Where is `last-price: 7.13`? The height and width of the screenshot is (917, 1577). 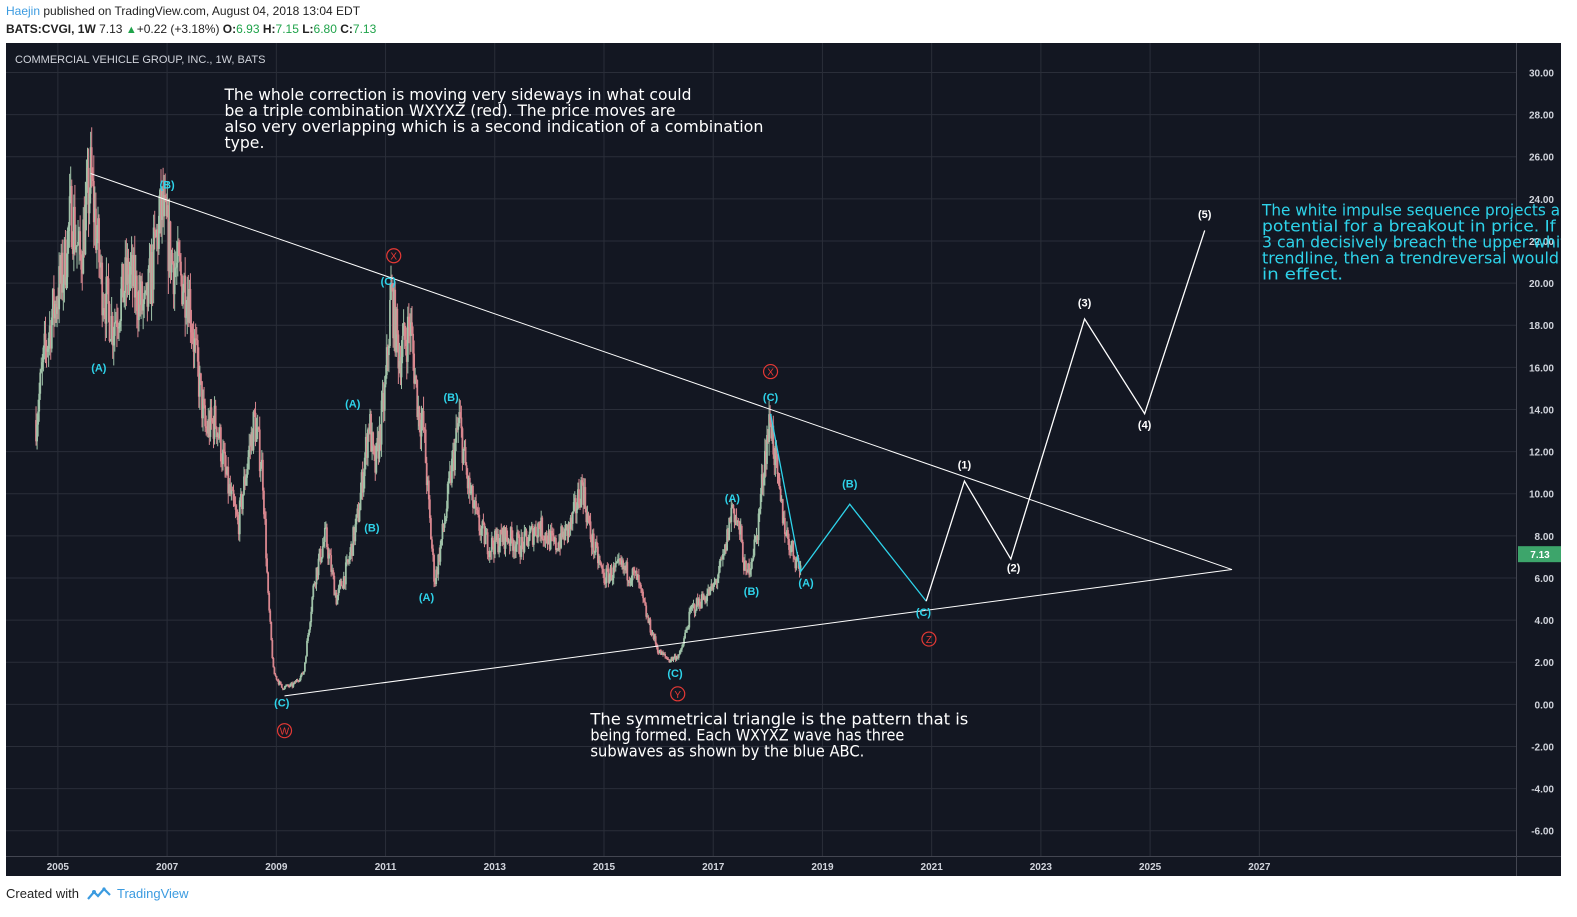
last-price: 7.13 is located at coordinates (111, 29).